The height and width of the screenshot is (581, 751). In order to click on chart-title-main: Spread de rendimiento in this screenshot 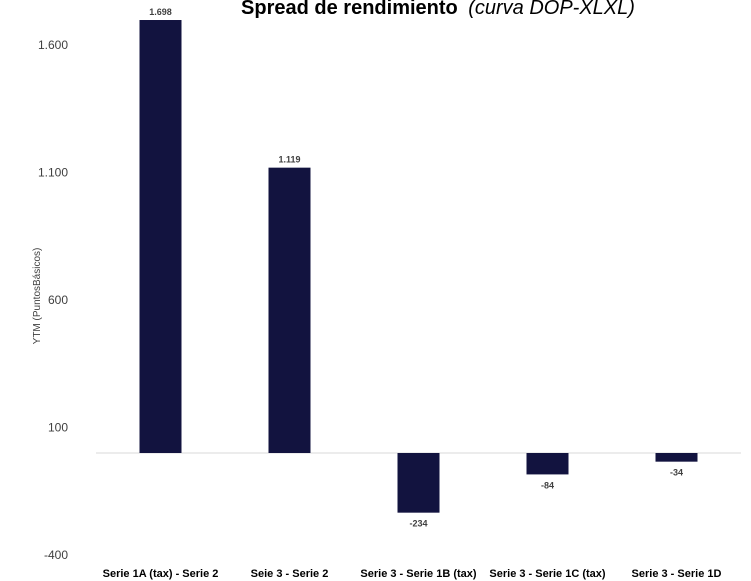, I will do `click(349, 9)`.